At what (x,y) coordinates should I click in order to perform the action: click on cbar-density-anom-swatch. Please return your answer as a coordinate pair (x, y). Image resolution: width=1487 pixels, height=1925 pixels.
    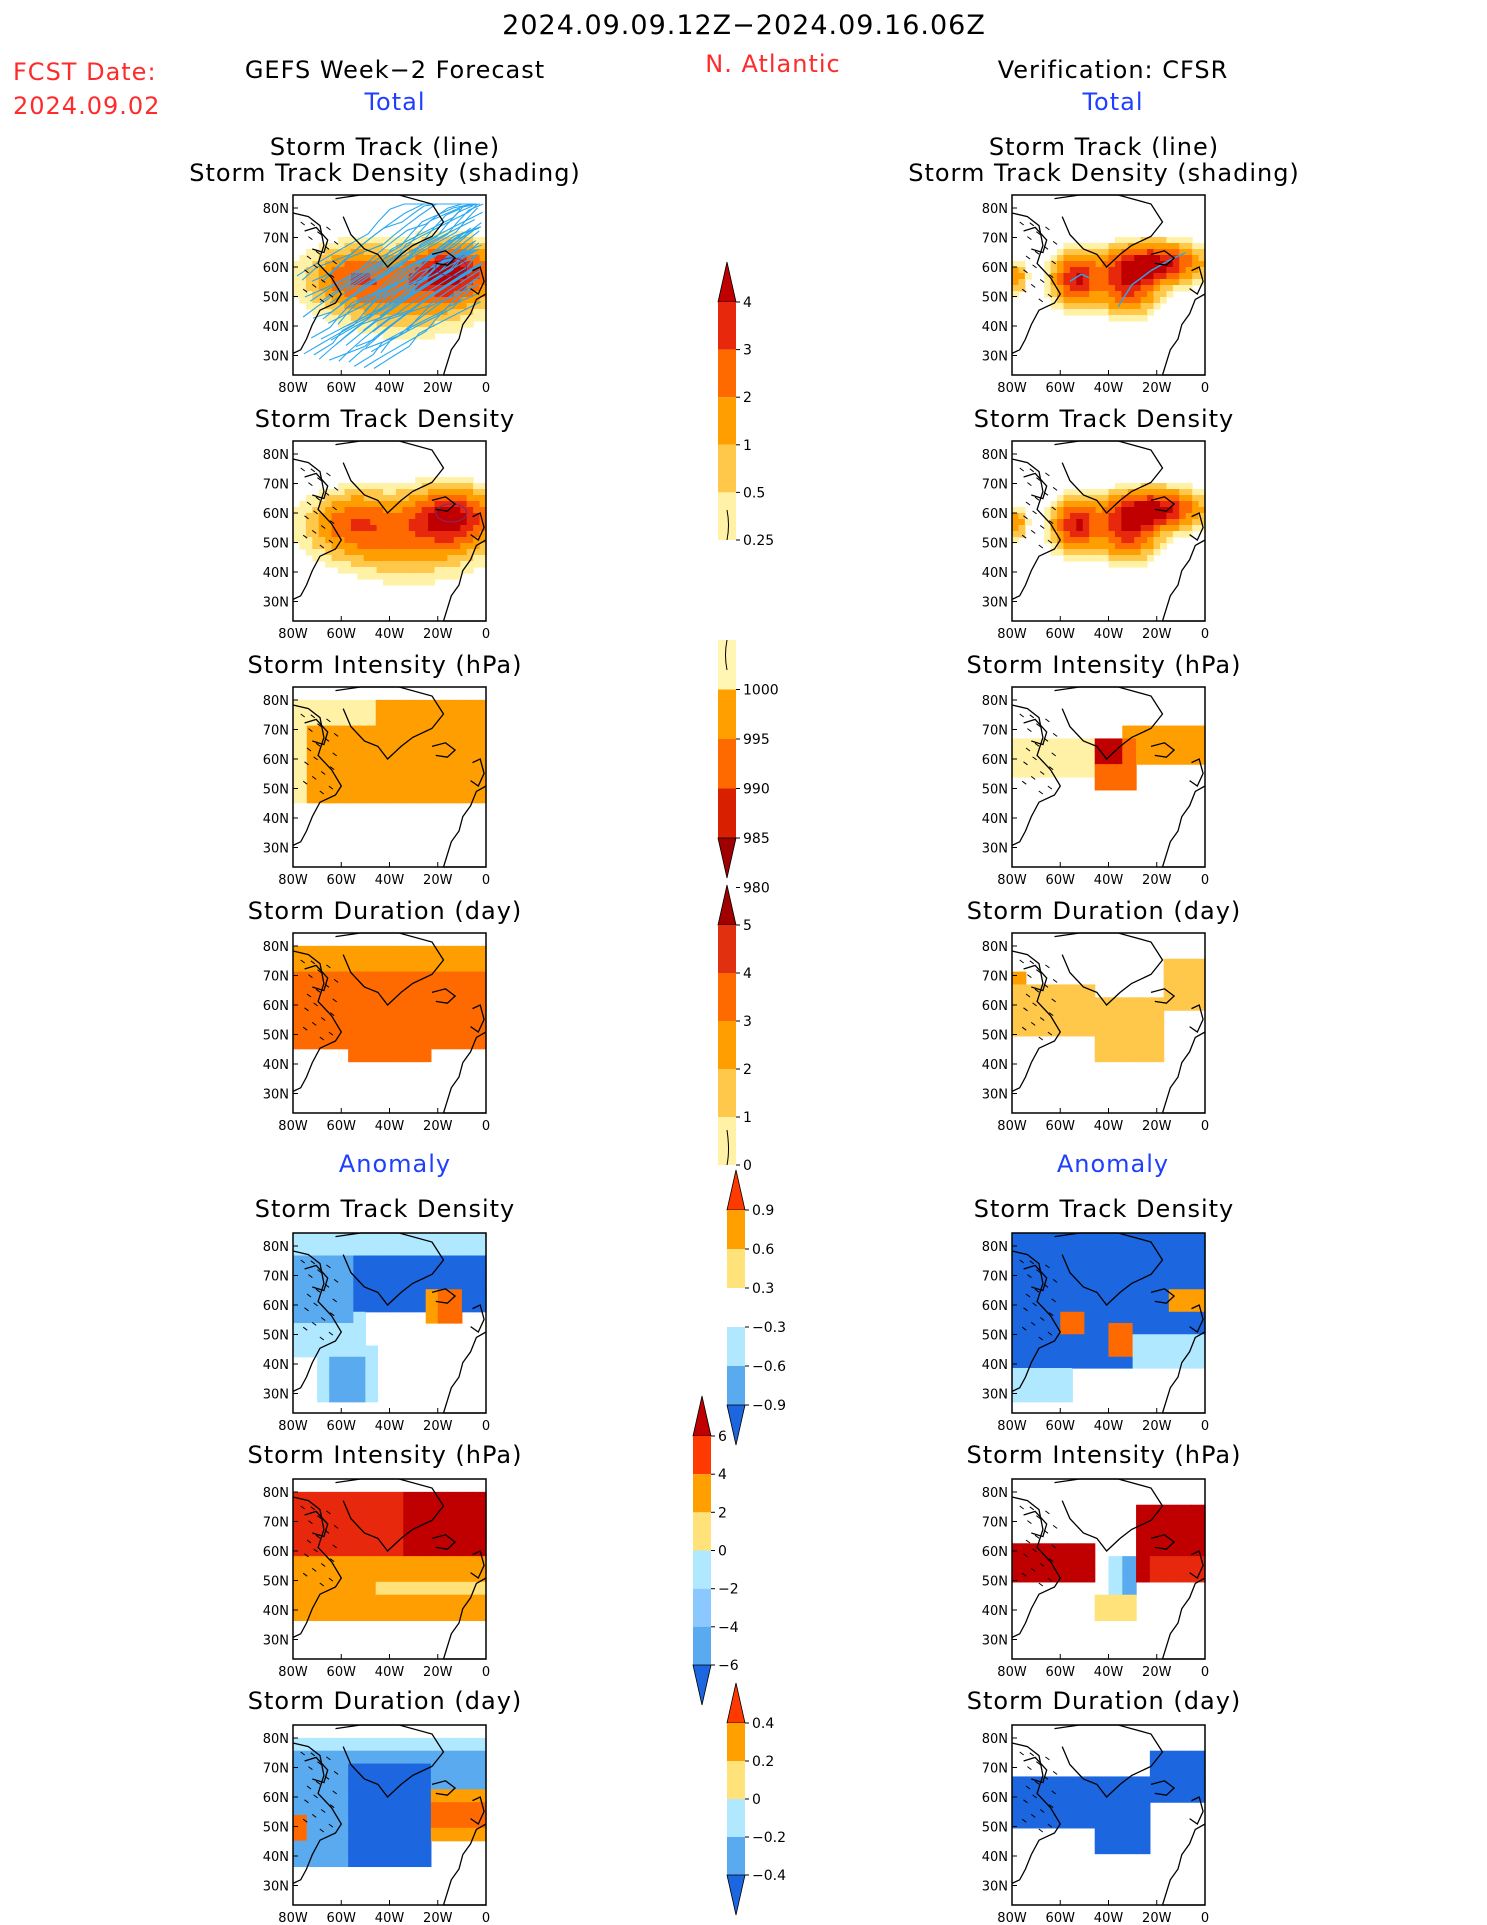
    Looking at the image, I should click on (736, 1229).